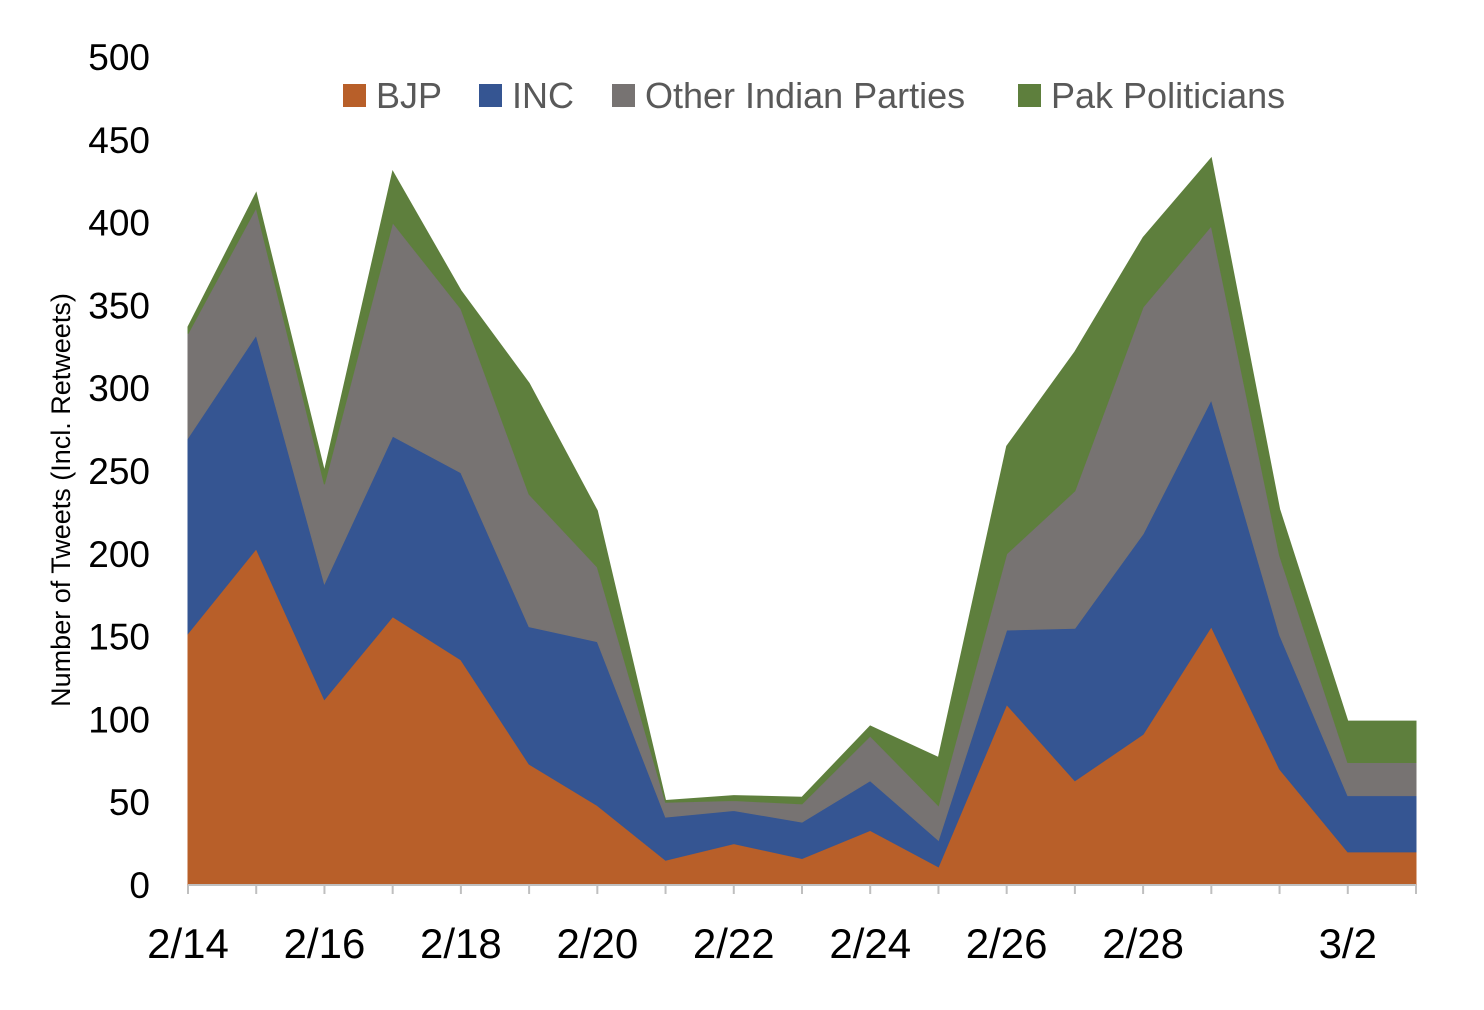  Describe the element at coordinates (119, 388) in the screenshot. I see `y-tick-label: 300` at that location.